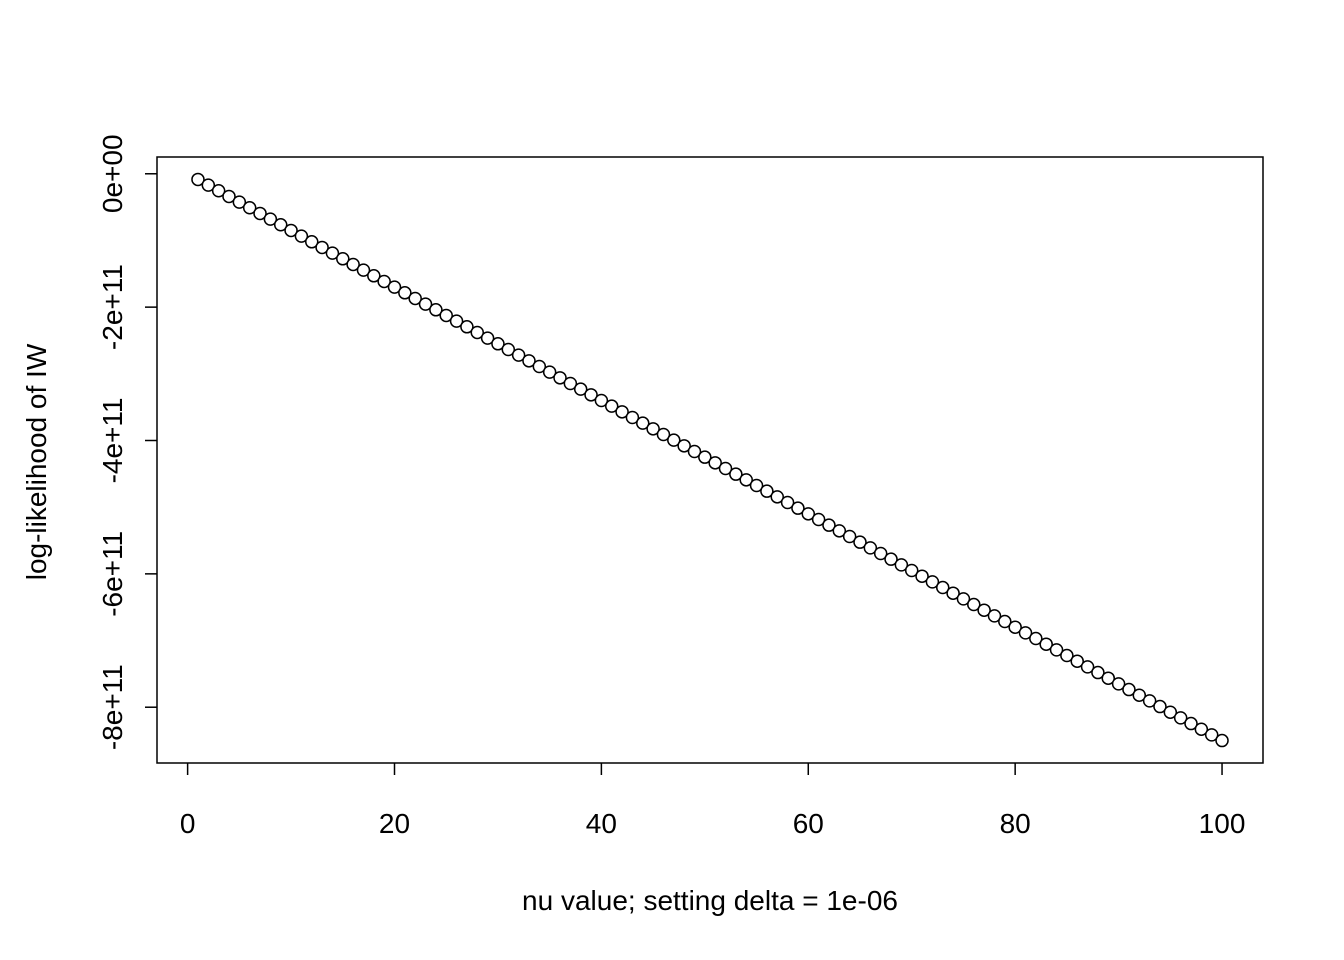 This screenshot has width=1344, height=960. What do you see at coordinates (394, 823) in the screenshot?
I see `x-tick-label: 20` at bounding box center [394, 823].